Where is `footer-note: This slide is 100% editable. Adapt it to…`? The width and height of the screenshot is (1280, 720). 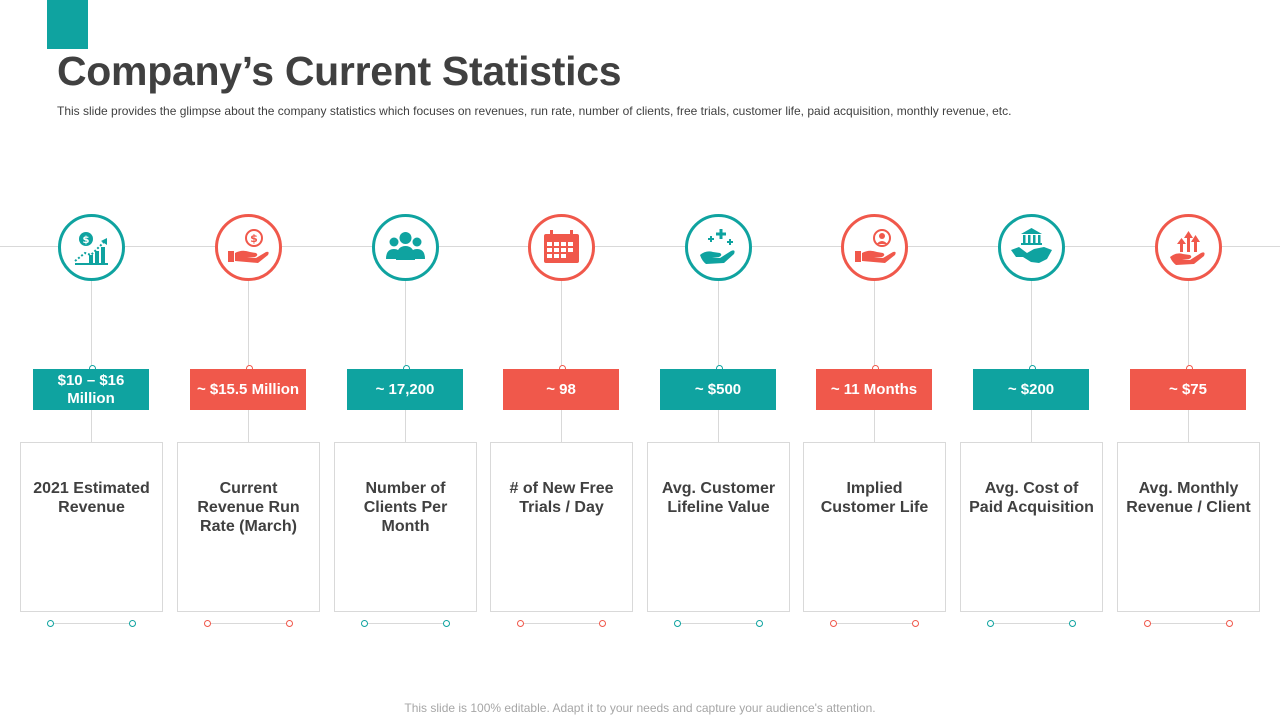 footer-note: This slide is 100% editable. Adapt it to… is located at coordinates (640, 708).